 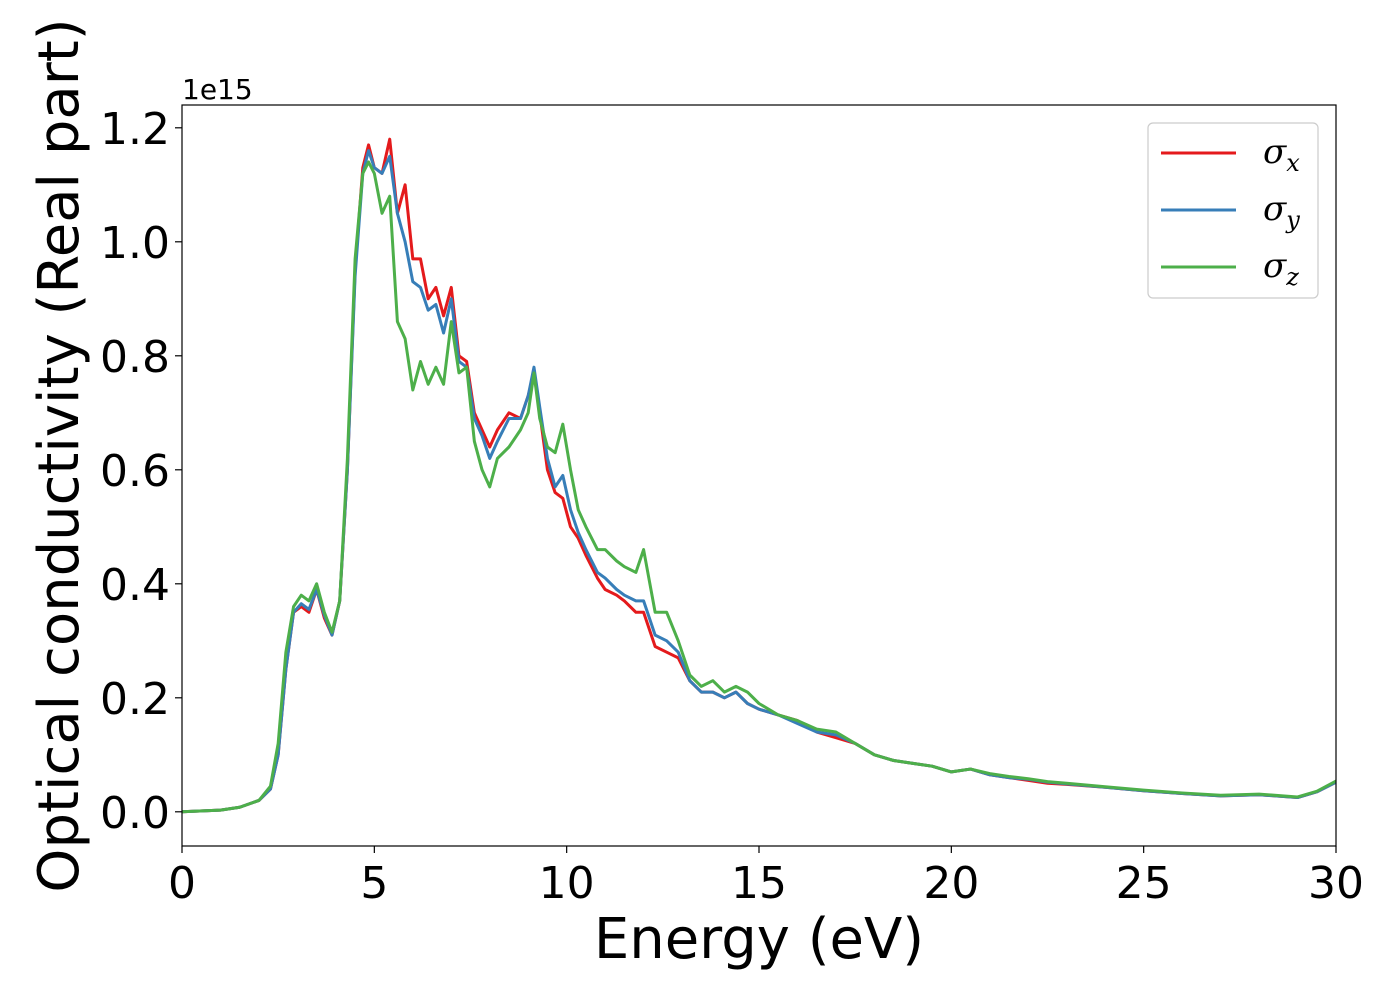 What do you see at coordinates (759, 883) in the screenshot?
I see `x-tick-label: 15` at bounding box center [759, 883].